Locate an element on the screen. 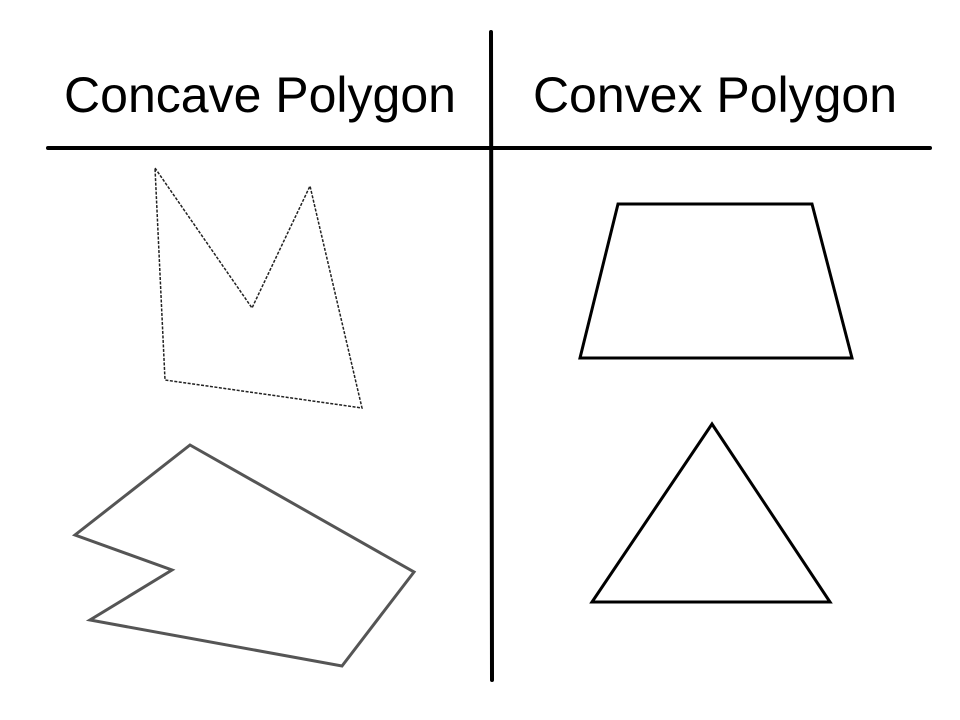  concave-m-shape is located at coordinates (258, 287).